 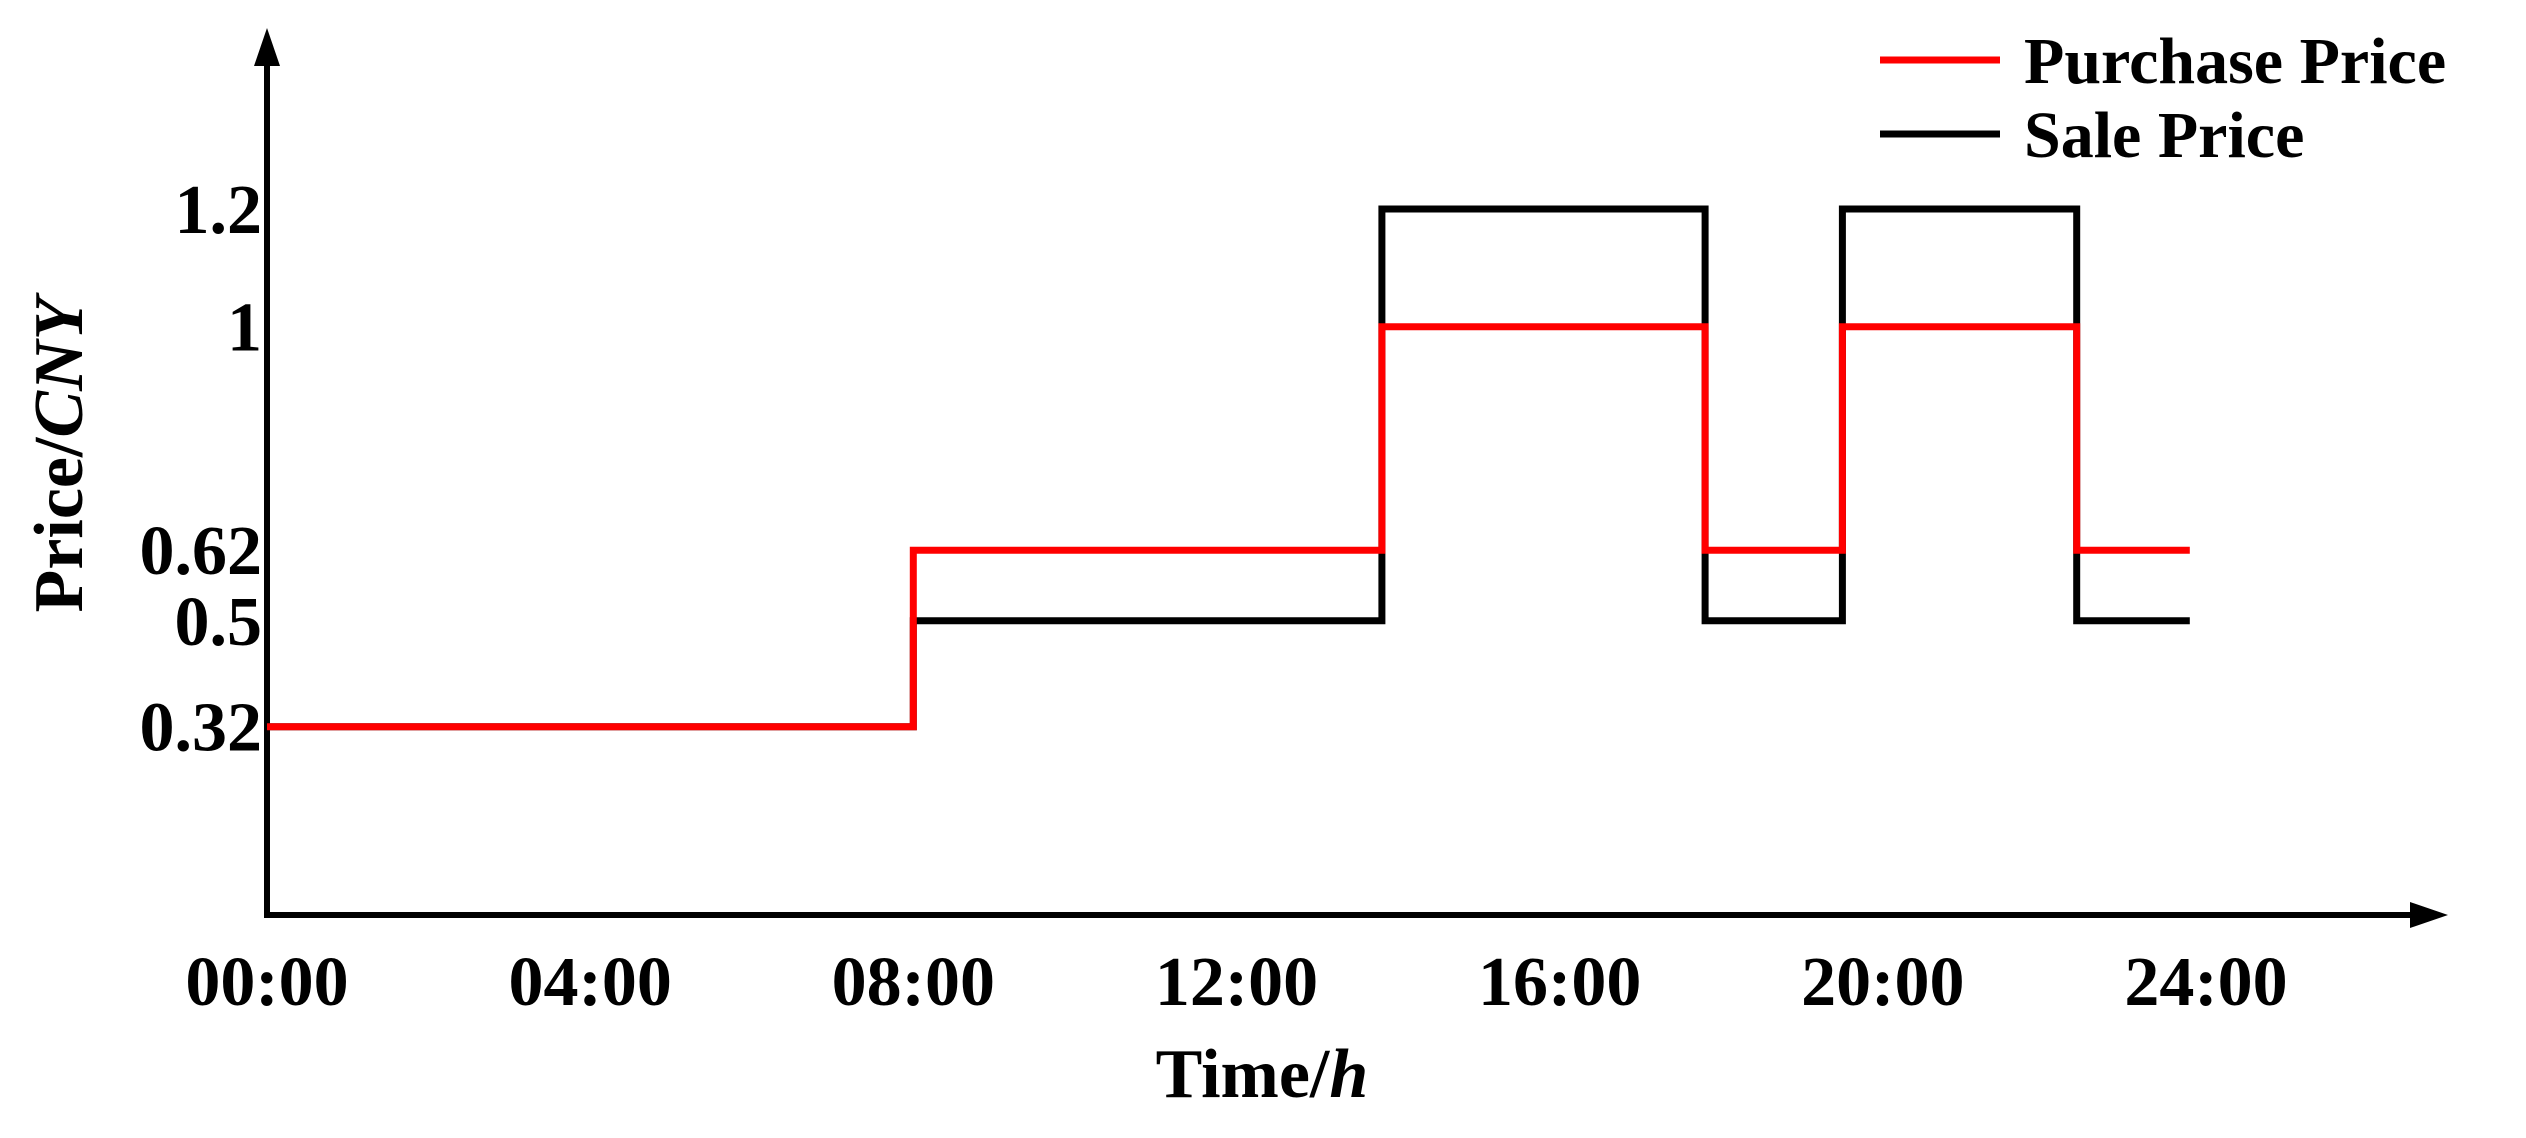 I want to click on legend-label-purchase: Purchase Price, so click(x=2235, y=61).